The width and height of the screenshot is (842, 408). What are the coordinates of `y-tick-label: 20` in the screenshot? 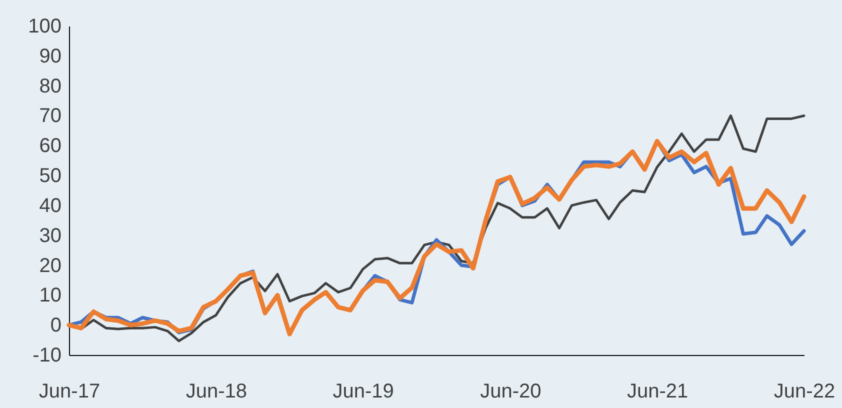 It's located at (50, 265).